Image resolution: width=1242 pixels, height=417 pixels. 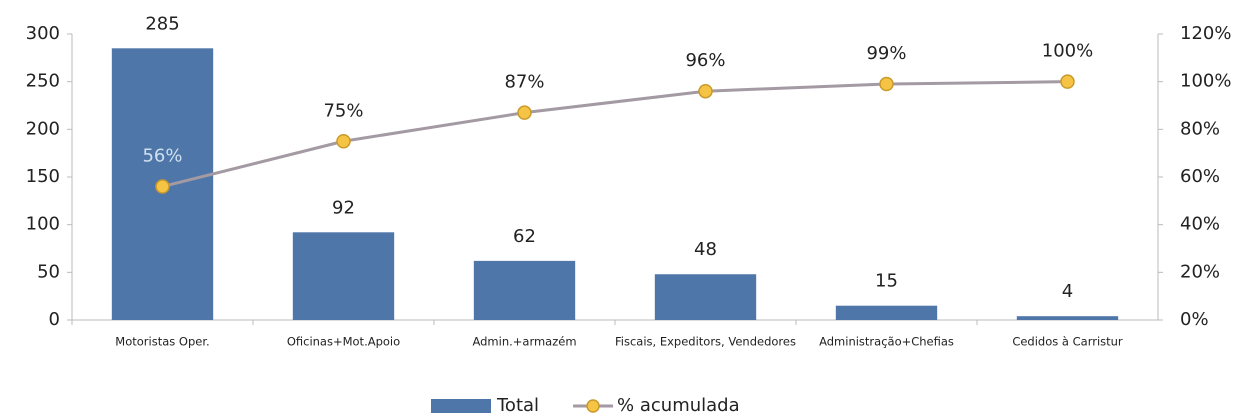 What do you see at coordinates (524, 342) in the screenshot?
I see `x-tick-label: Admin.+armazém` at bounding box center [524, 342].